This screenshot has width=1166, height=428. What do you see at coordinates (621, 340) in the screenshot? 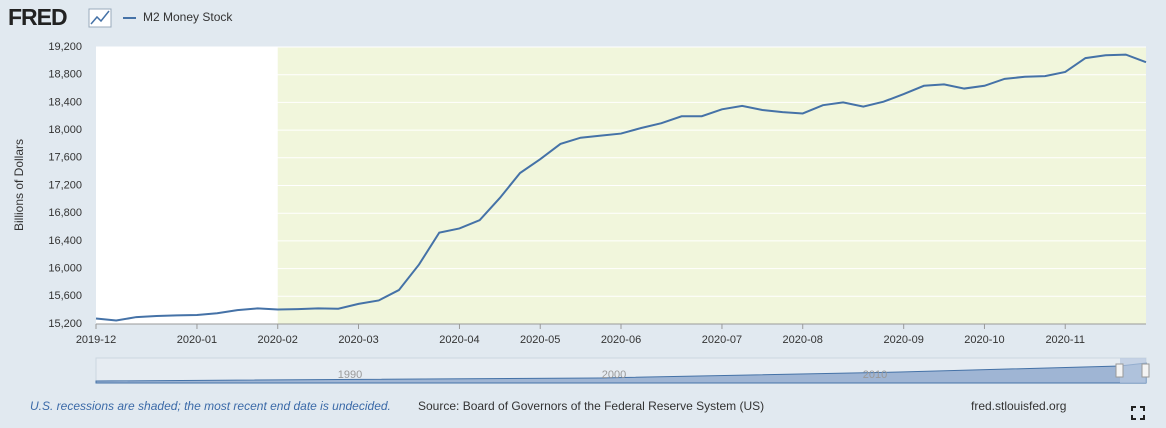
I see `x-tick-label: 2020-06` at bounding box center [621, 340].